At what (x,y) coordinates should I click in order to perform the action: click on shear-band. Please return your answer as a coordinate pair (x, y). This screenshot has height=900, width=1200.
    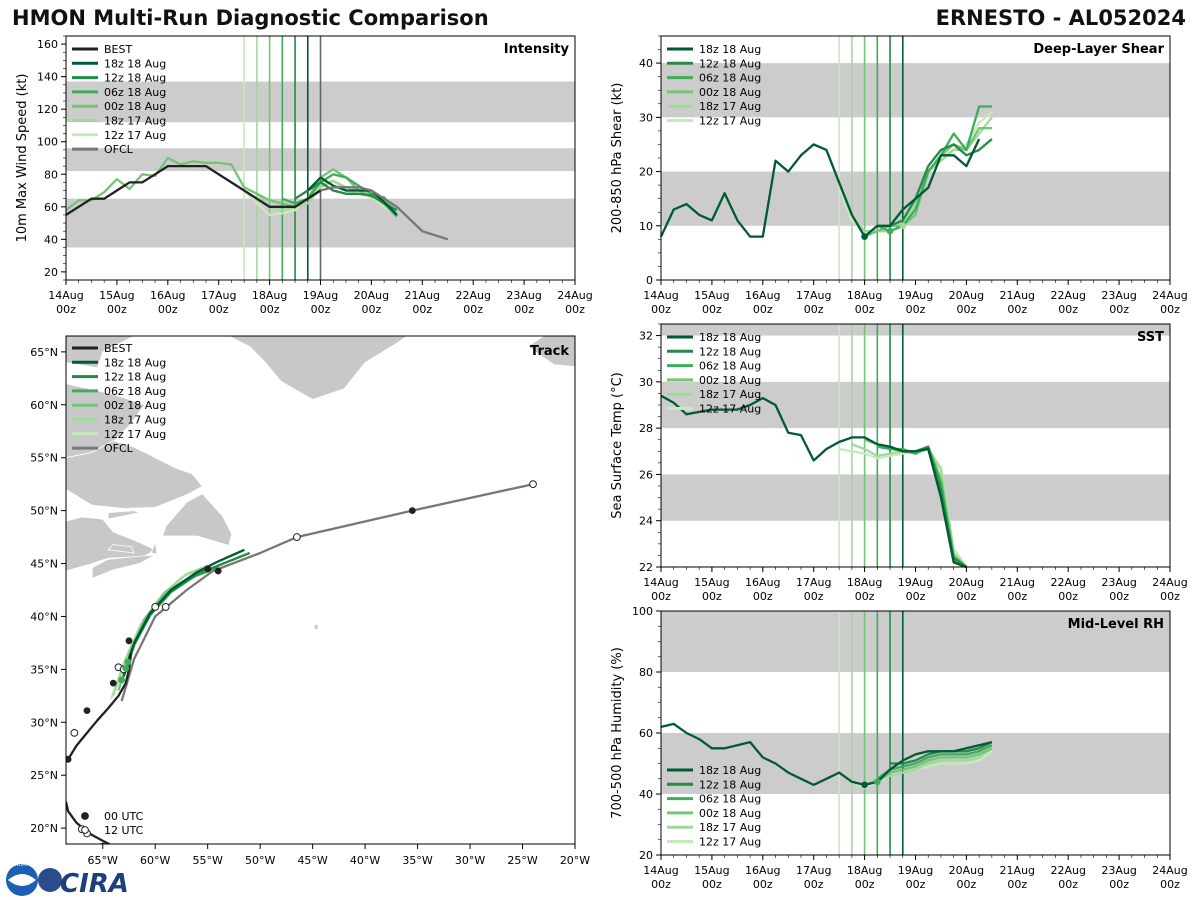
    Looking at the image, I should click on (915, 90).